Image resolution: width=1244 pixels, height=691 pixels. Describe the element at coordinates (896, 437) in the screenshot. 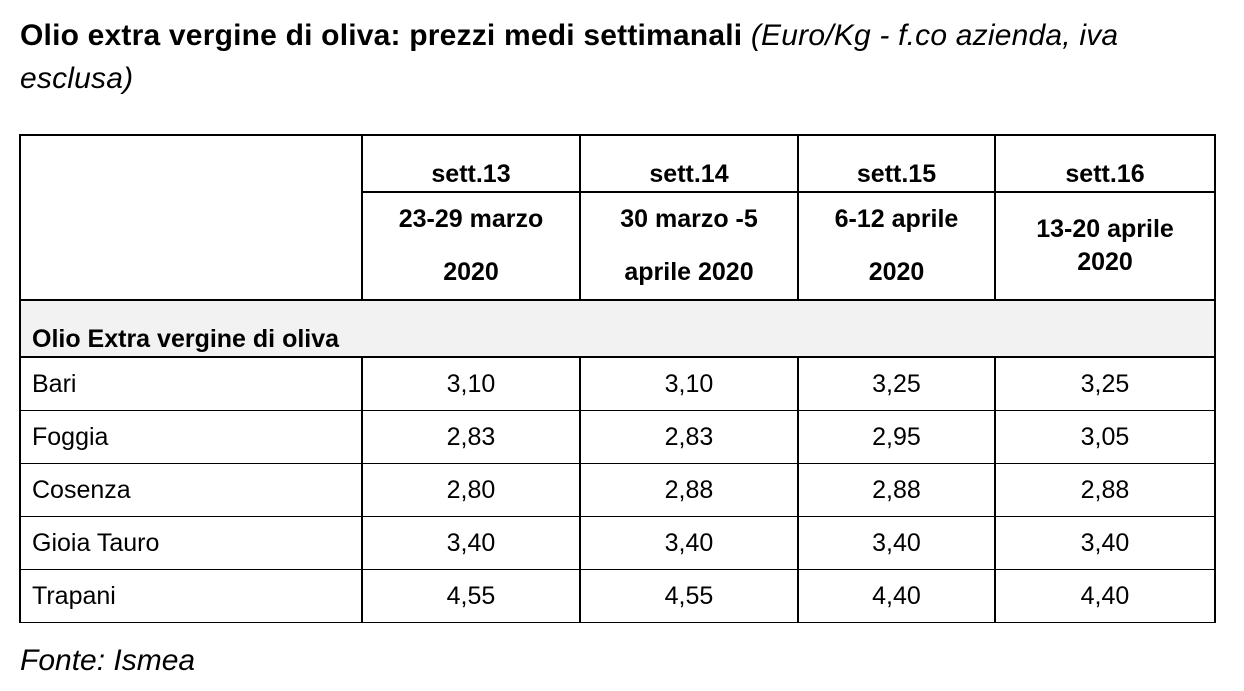

I see `price-cell: 2,95` at that location.